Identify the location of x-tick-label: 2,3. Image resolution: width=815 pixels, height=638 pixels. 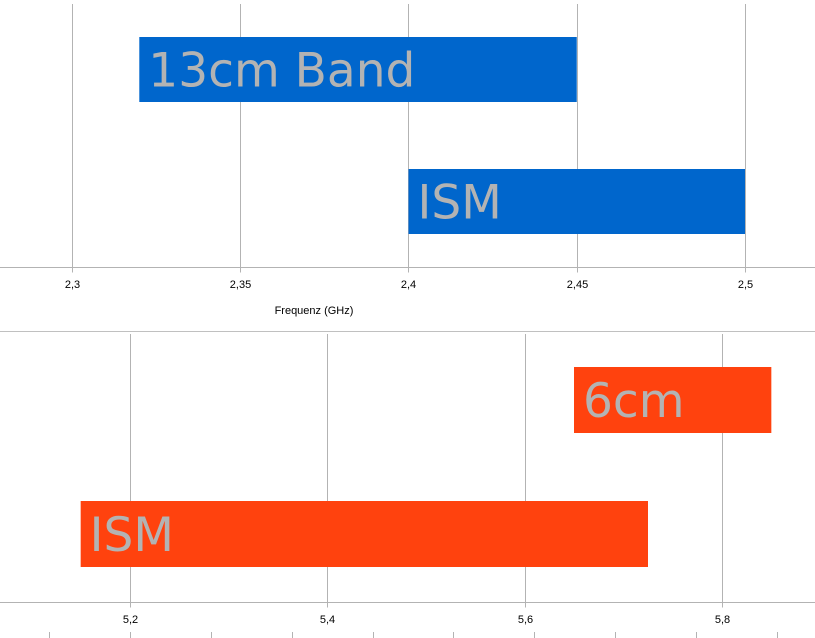
(72, 285).